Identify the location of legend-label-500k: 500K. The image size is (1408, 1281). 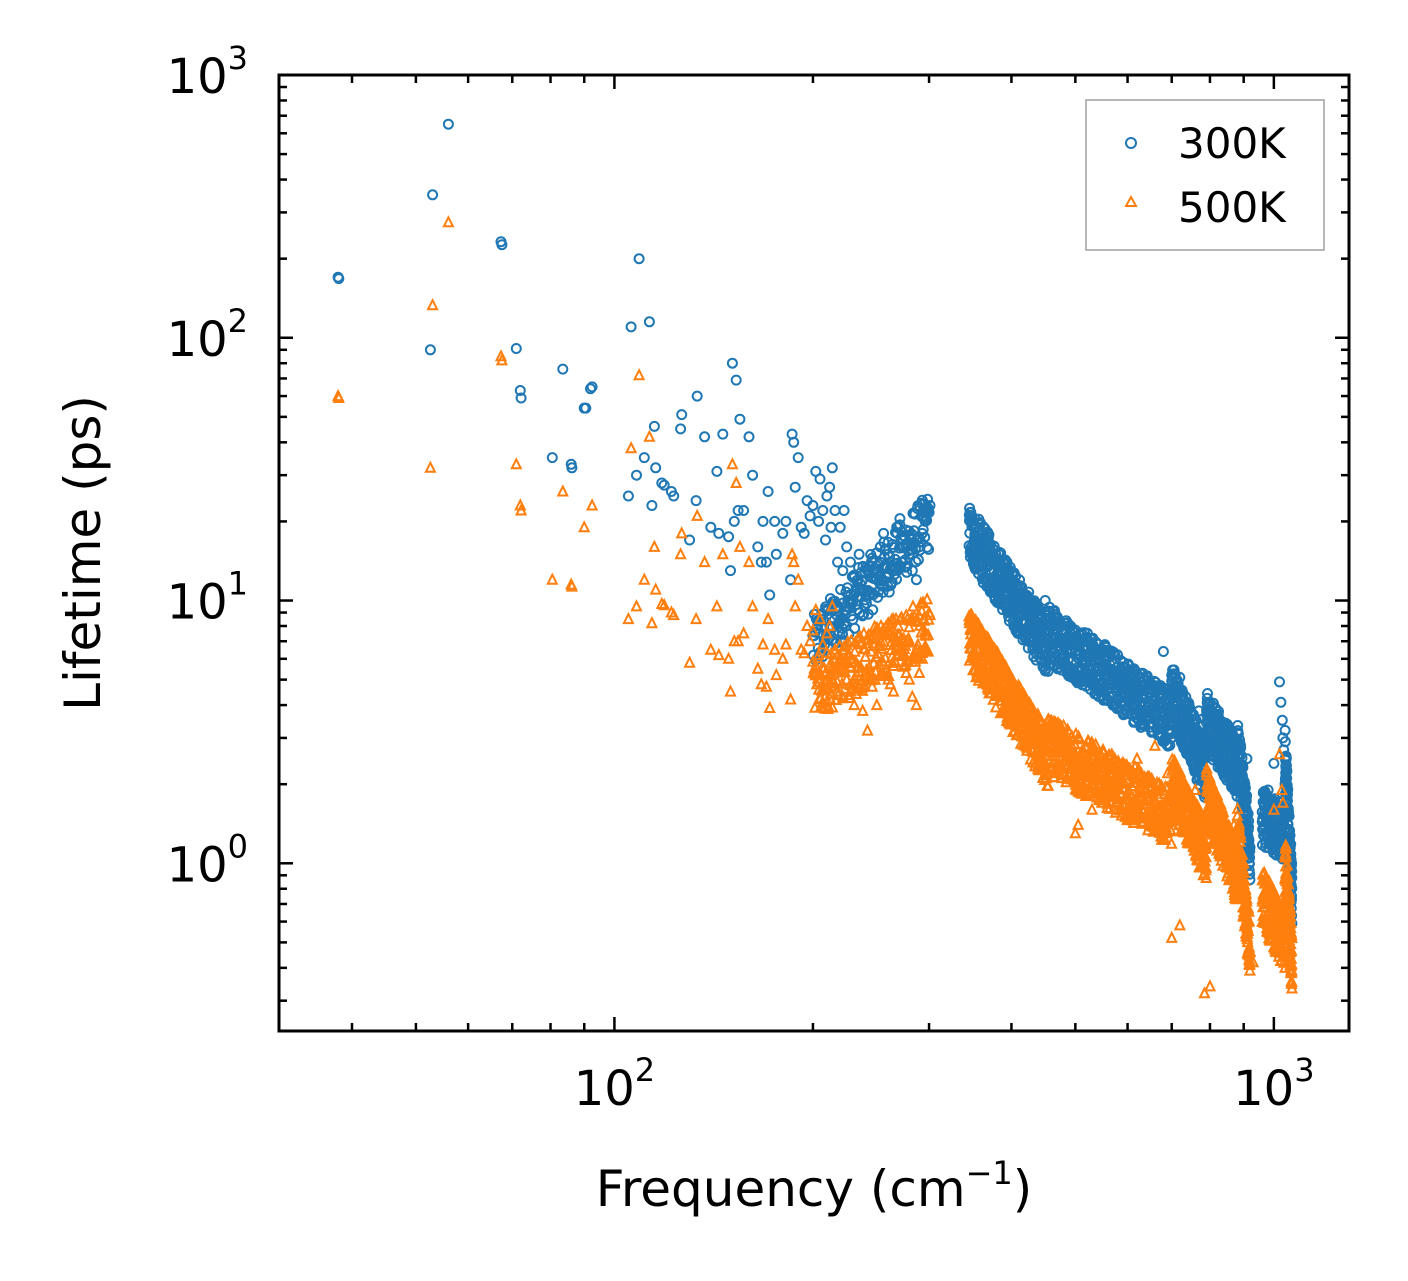
(1232, 207).